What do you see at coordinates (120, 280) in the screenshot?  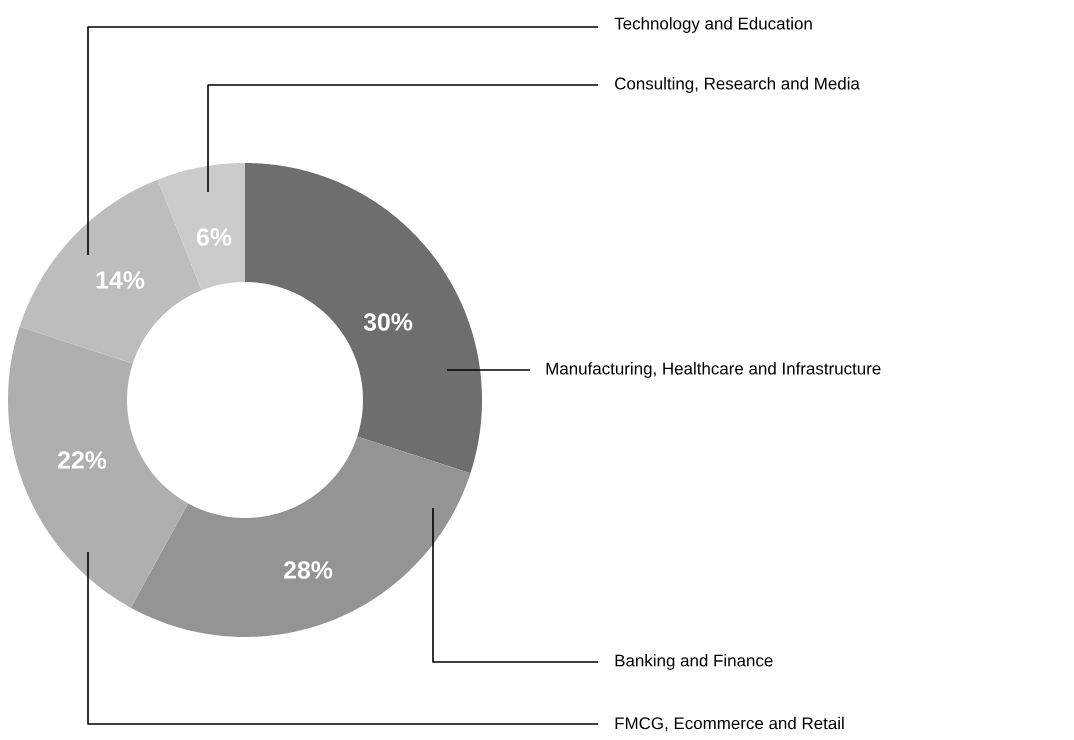 I see `data-label: 14%` at bounding box center [120, 280].